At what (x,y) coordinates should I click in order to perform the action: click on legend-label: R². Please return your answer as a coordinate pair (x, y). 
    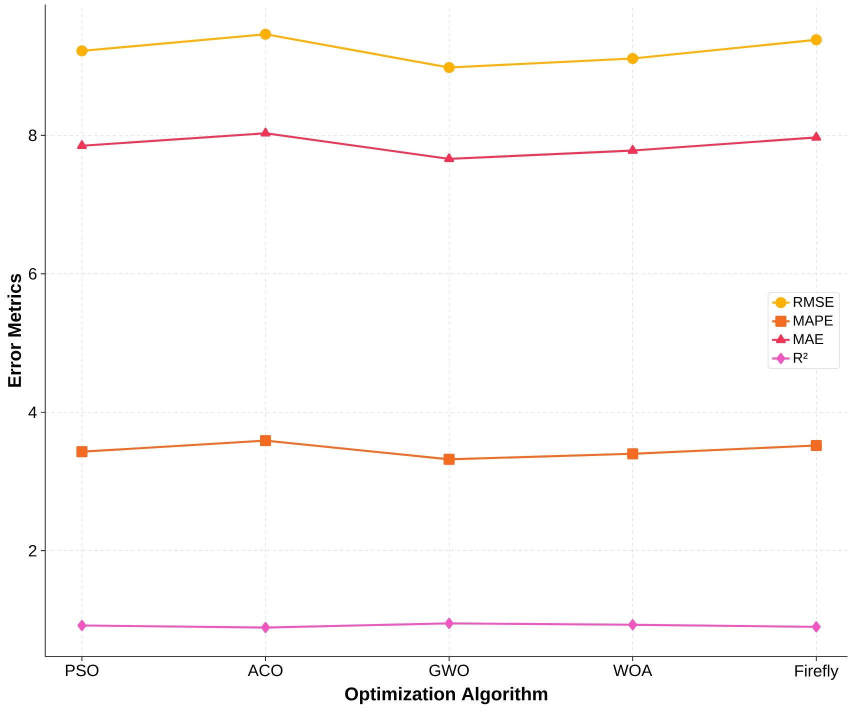
    Looking at the image, I should click on (801, 357).